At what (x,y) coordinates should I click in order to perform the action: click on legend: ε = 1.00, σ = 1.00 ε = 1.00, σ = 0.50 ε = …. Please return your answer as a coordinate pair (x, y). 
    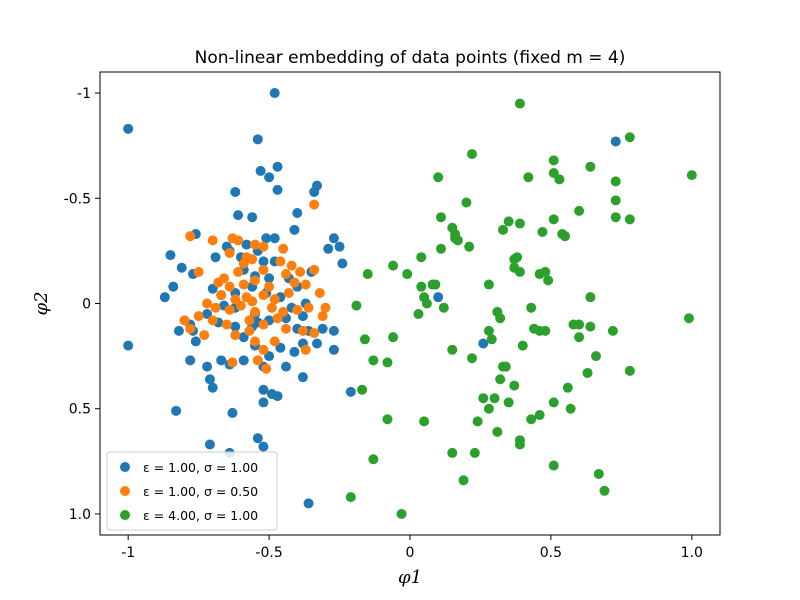
    Looking at the image, I should click on (192, 491).